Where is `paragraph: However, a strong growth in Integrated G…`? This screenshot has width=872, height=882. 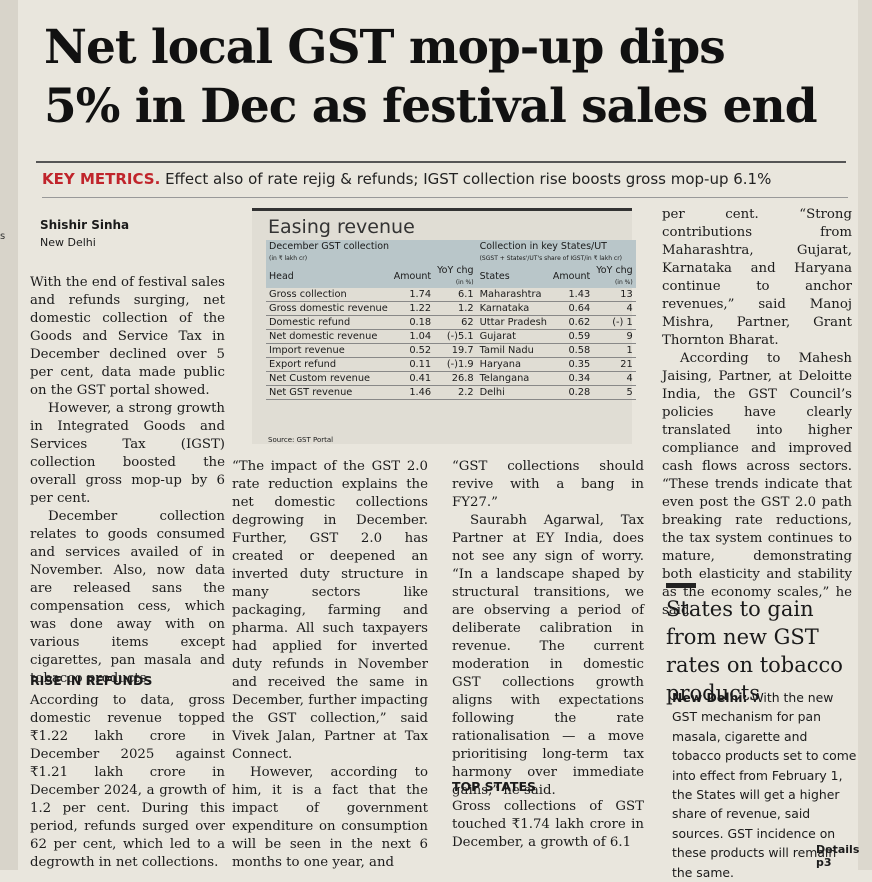 paragraph: However, a strong growth in Integrated G… is located at coordinates (127, 453).